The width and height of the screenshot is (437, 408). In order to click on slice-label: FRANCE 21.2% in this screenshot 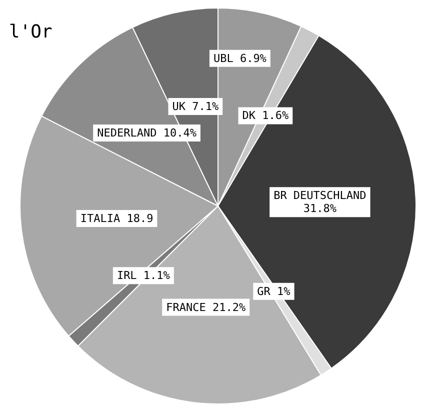, I will do `click(206, 307)`.